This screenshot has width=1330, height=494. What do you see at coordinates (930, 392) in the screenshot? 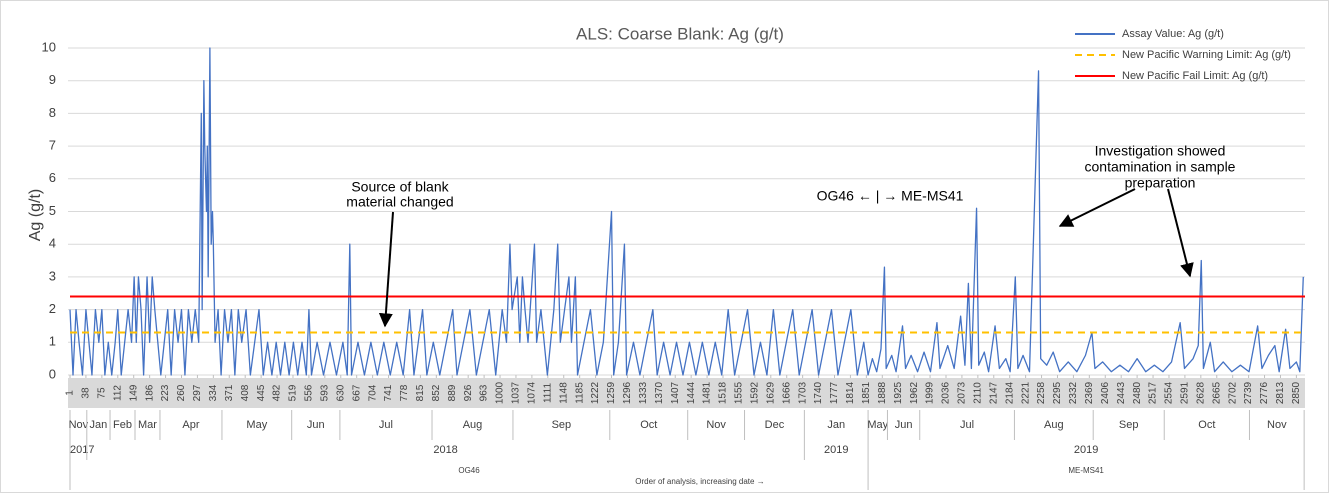
I see `x-tick-label: 1999` at bounding box center [930, 392].